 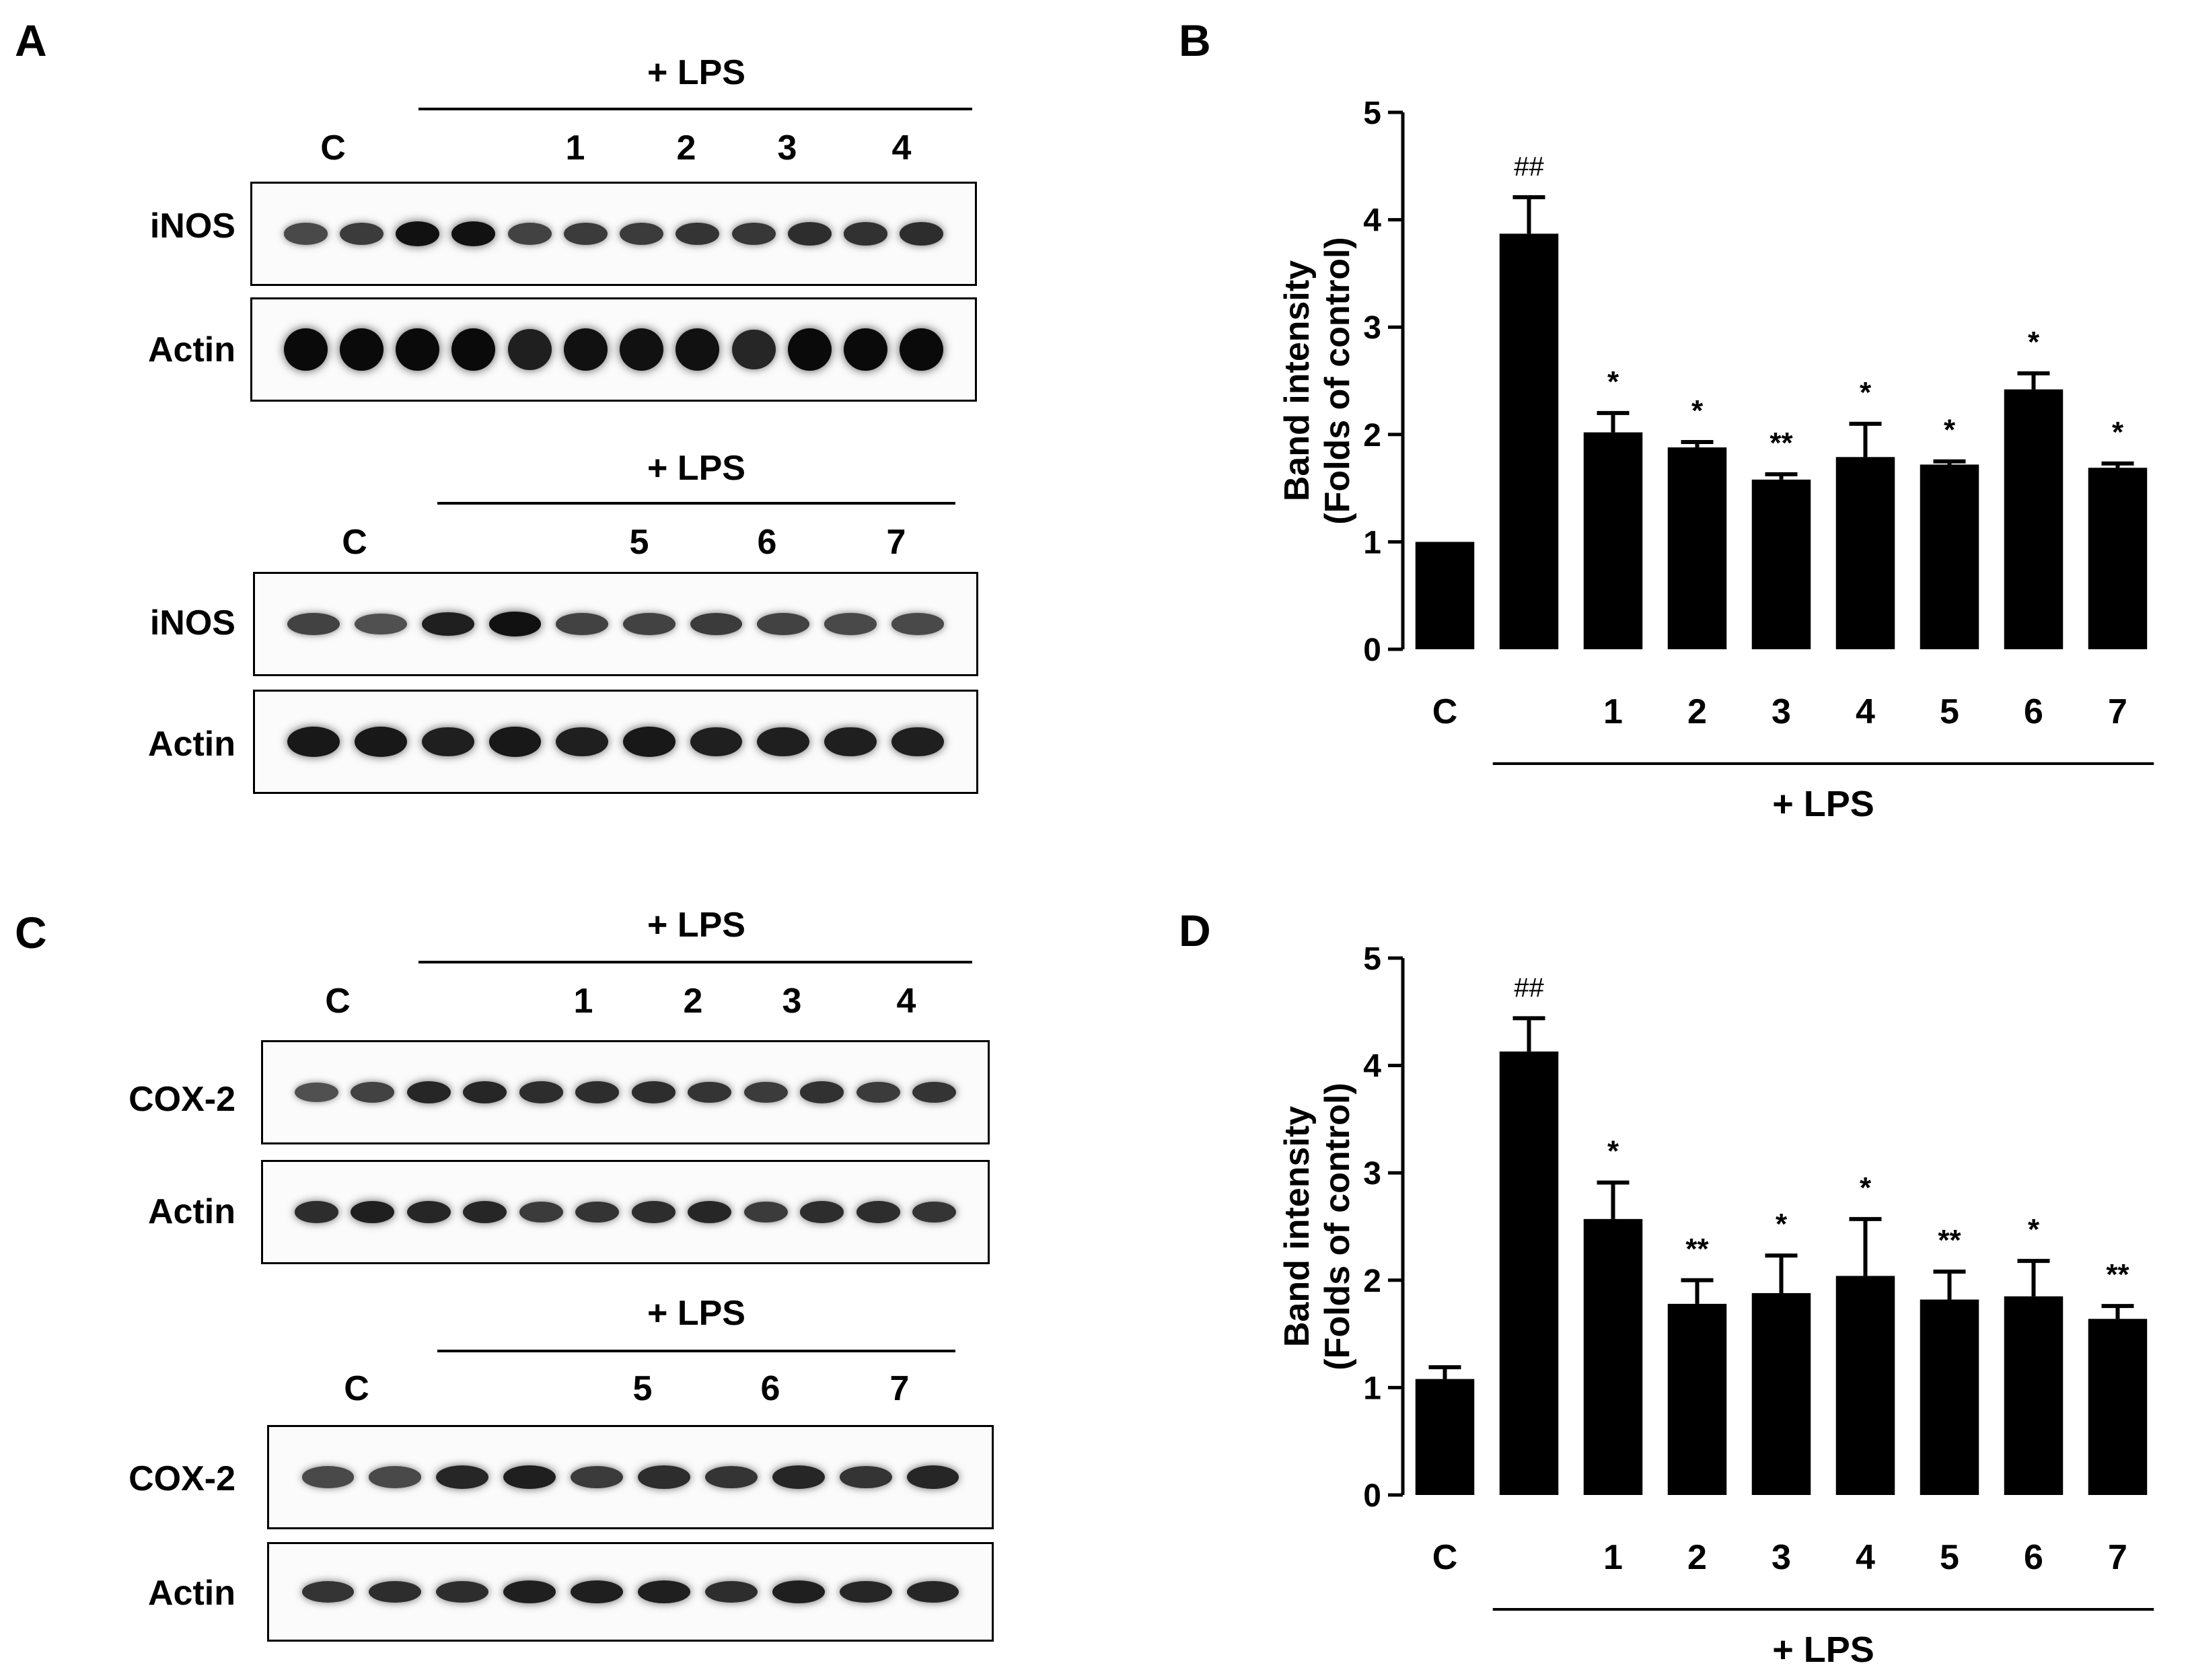 I want to click on category-label: C, so click(x=1445, y=1558).